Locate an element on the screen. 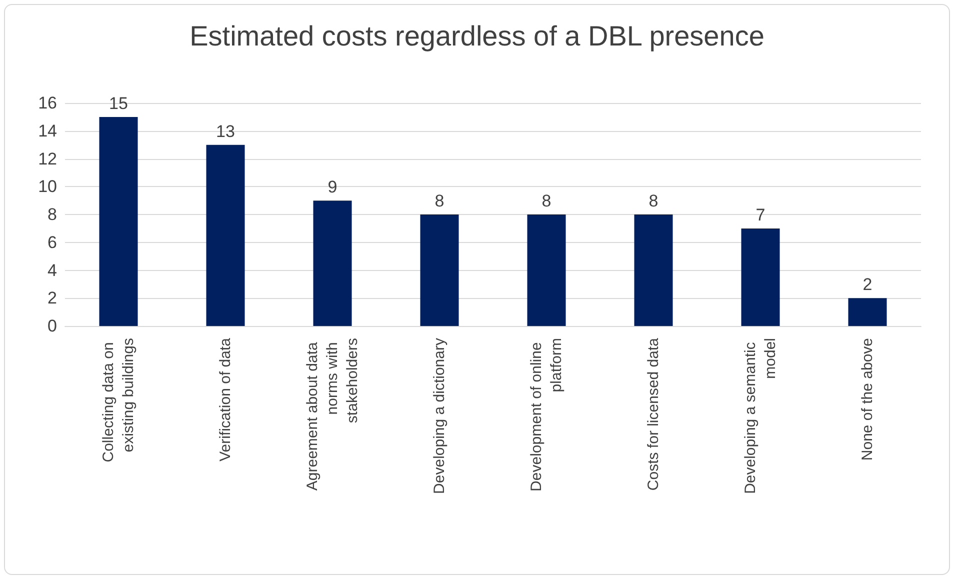 This screenshot has height=581, width=956. y-tick-label: 10 is located at coordinates (47, 186).